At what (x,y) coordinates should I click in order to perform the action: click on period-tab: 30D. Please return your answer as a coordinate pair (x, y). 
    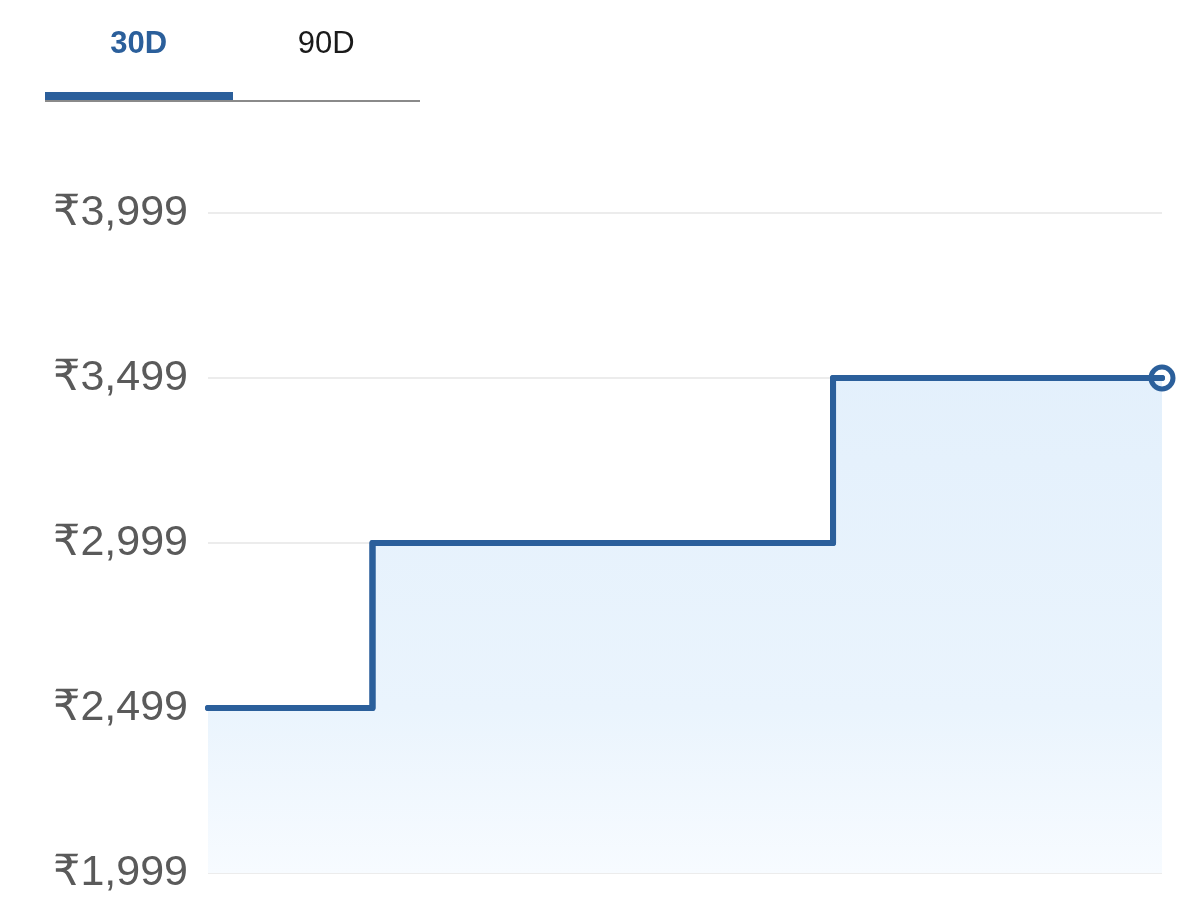
    Looking at the image, I should click on (139, 56).